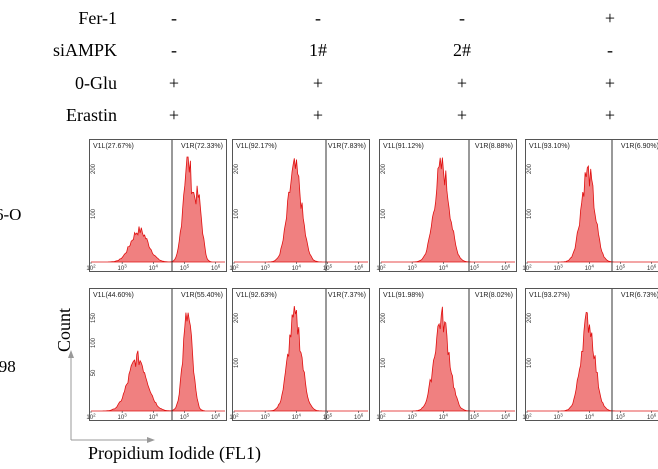  Describe the element at coordinates (96, 83) in the screenshot. I see `condition-label-0glu: 0-Glu` at that location.